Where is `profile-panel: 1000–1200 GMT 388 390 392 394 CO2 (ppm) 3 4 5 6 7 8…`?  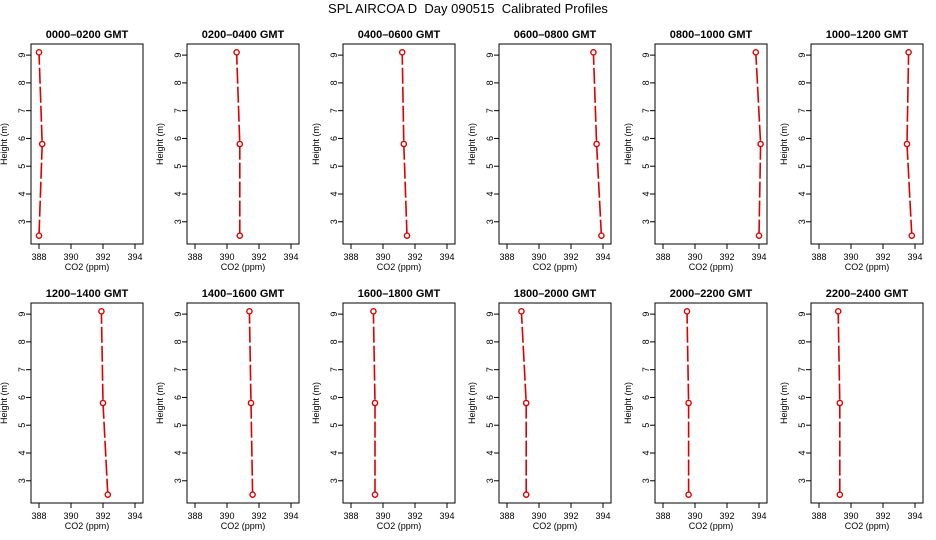 profile-panel: 1000–1200 GMT 388 390 392 394 CO2 (ppm) 3 4 5 6 7 8… is located at coordinates (851, 150).